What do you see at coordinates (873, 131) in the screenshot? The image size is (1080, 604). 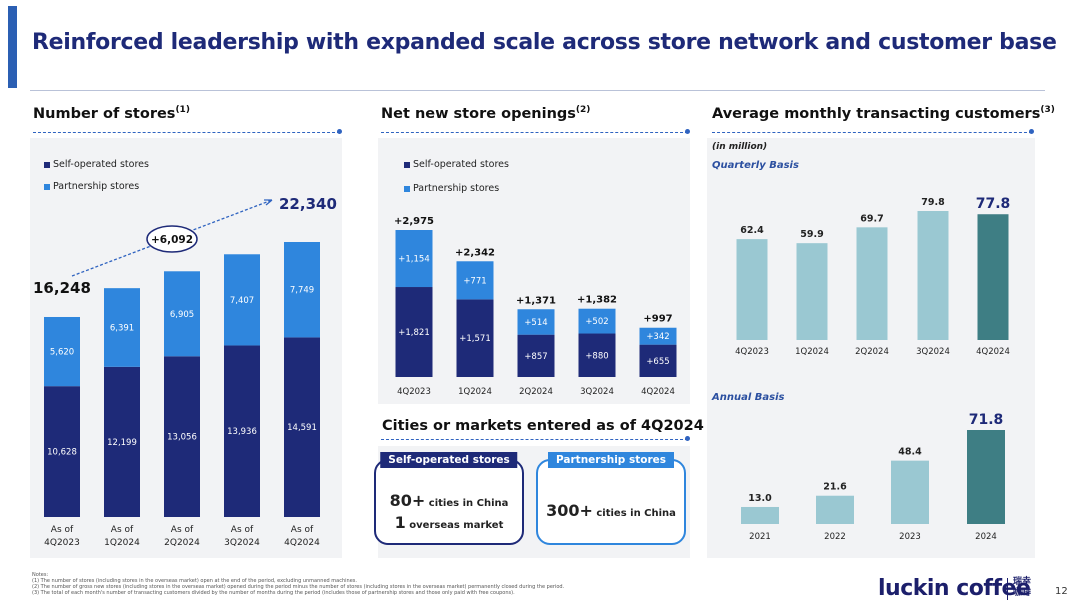 I see `customers-divider` at bounding box center [873, 131].